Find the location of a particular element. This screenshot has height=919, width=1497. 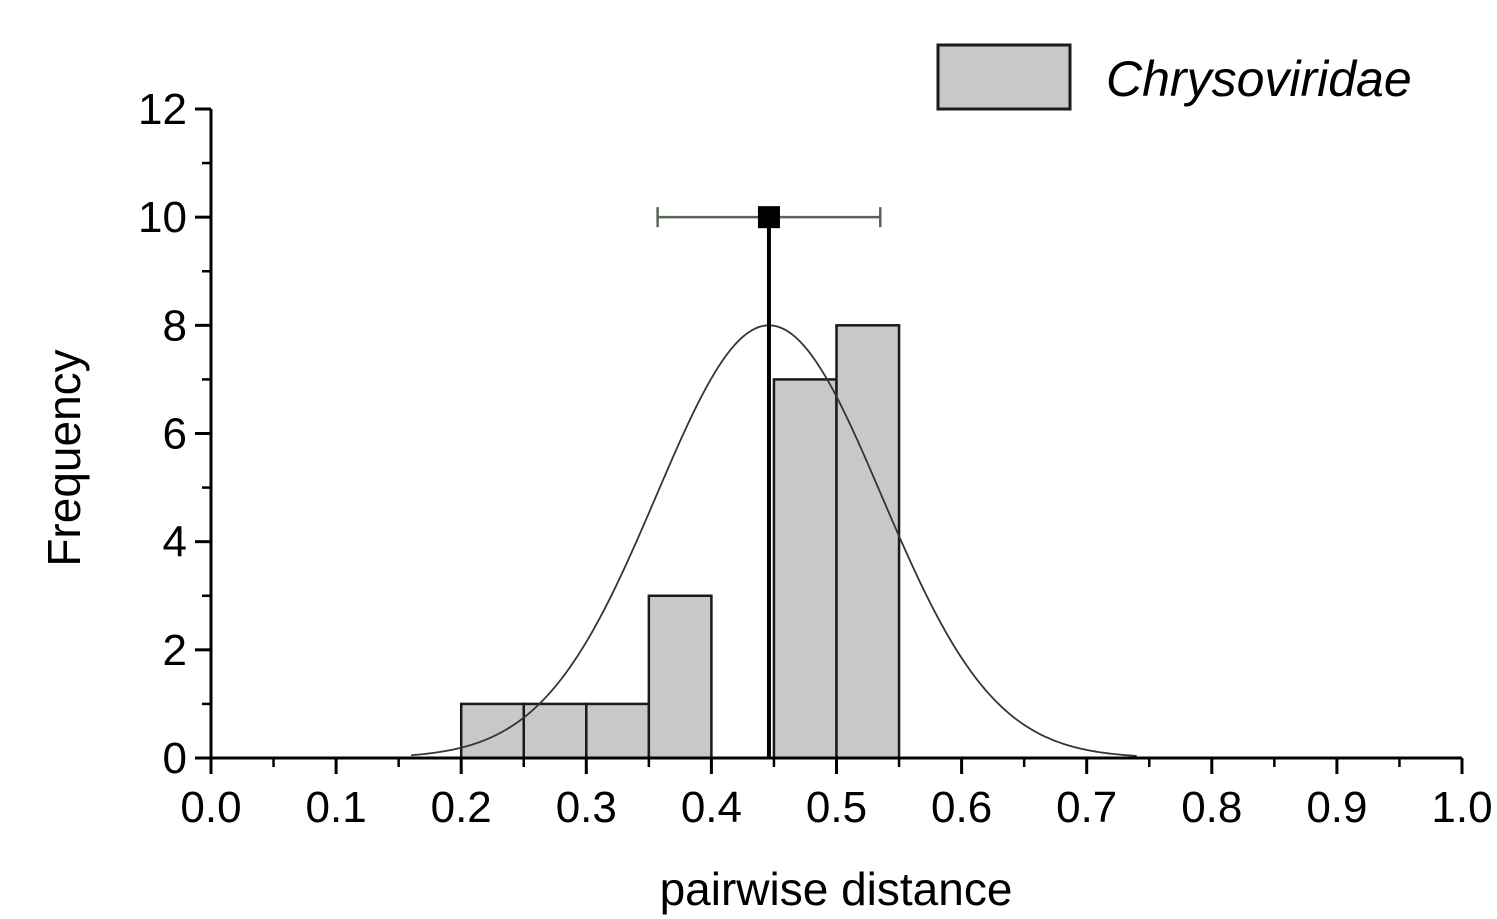

mean-marker is located at coordinates (768, 217).